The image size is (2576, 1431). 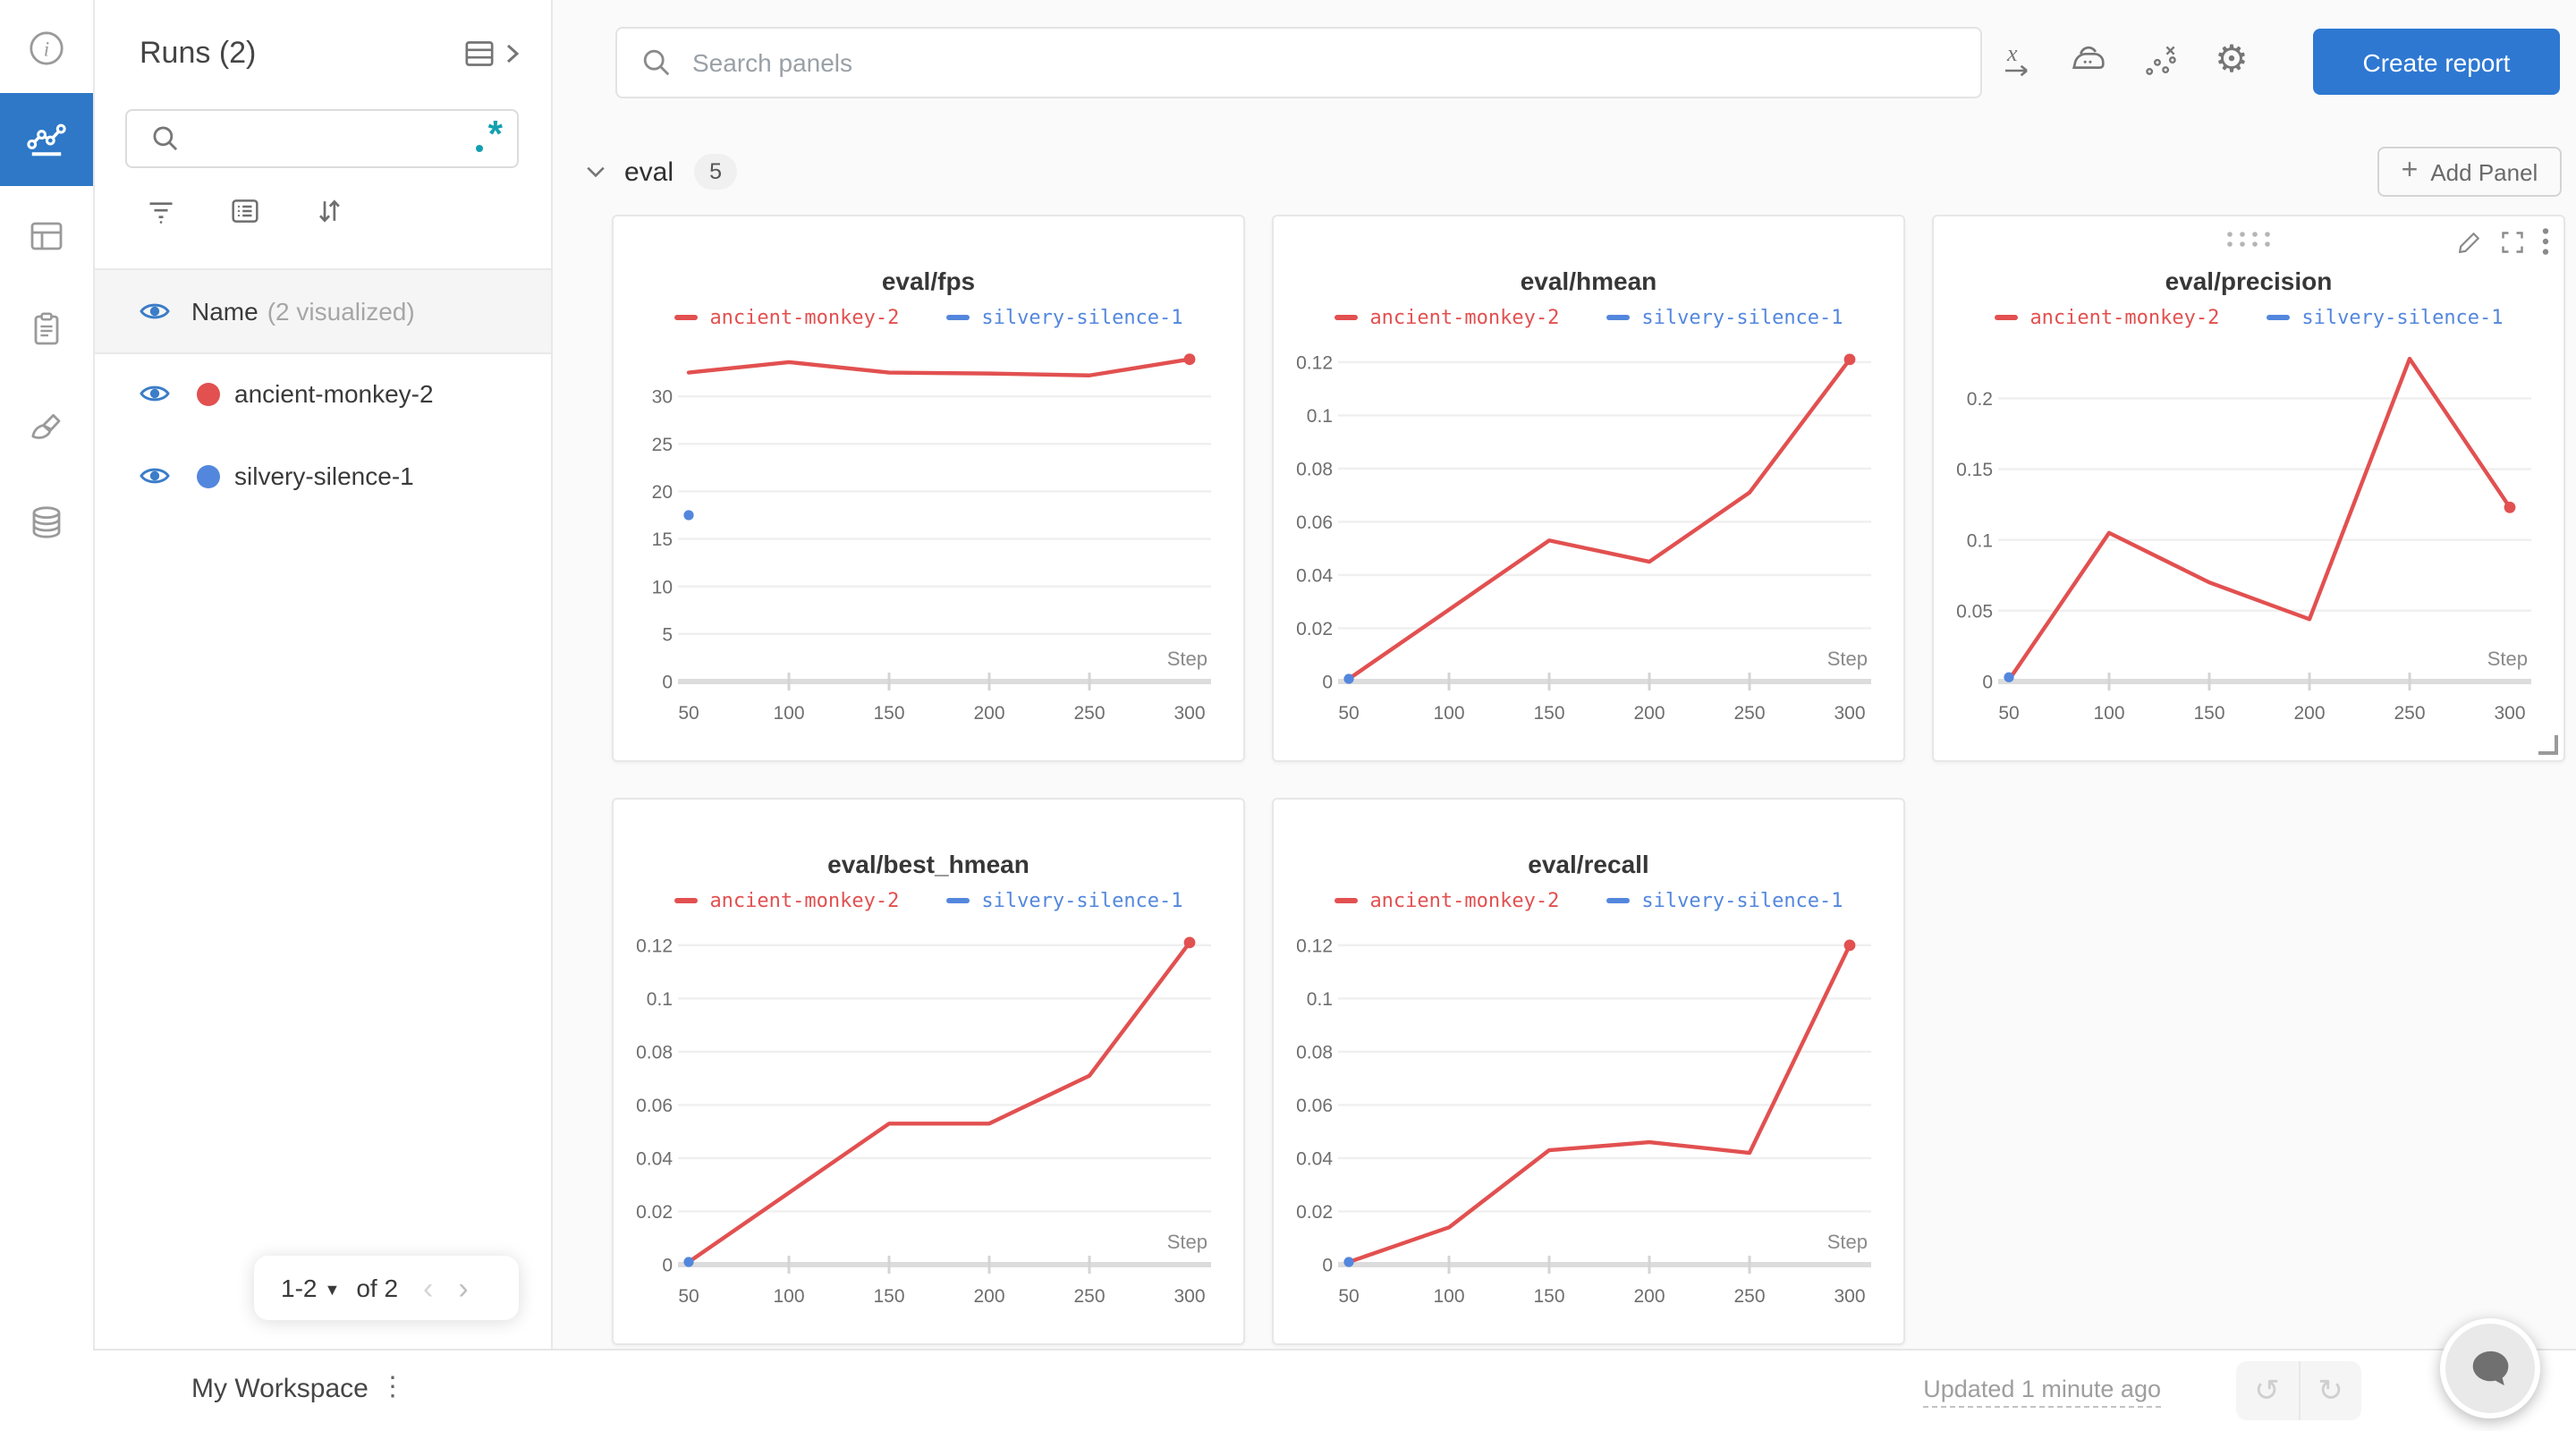 What do you see at coordinates (2436, 62) in the screenshot?
I see `create-report-button: Create report` at bounding box center [2436, 62].